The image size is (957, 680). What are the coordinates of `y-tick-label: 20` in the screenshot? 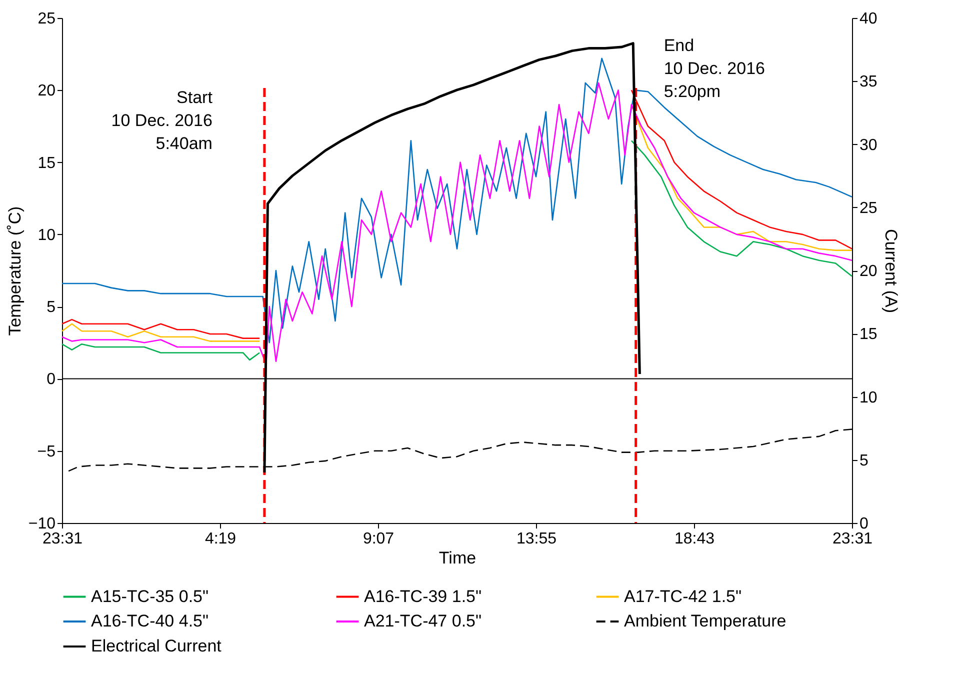 It's located at (47, 91).